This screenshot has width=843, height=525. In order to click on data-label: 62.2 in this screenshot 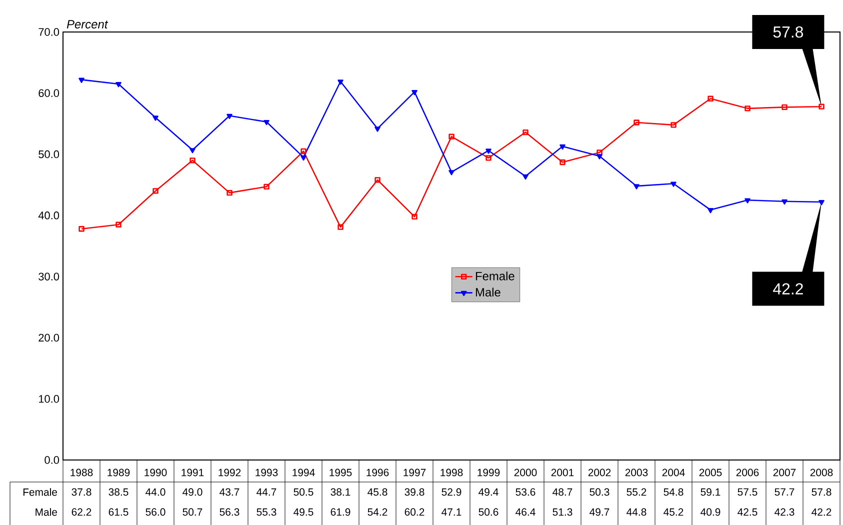, I will do `click(82, 512)`.